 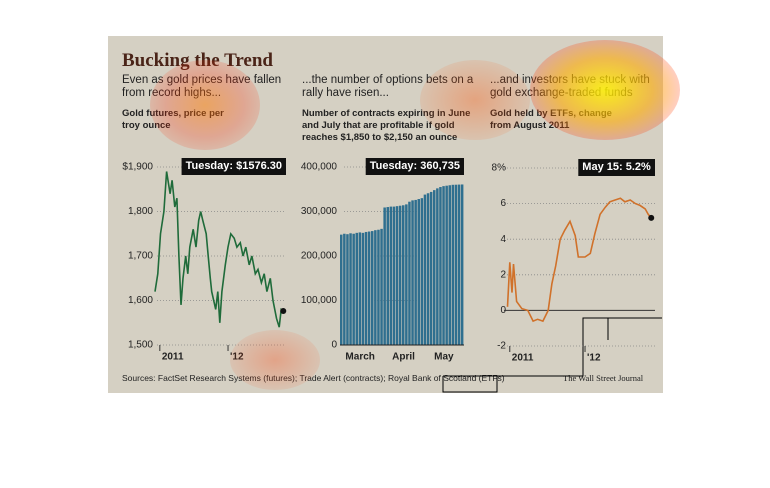 What do you see at coordinates (319, 211) in the screenshot?
I see `y-tick-label: 300,000` at bounding box center [319, 211].